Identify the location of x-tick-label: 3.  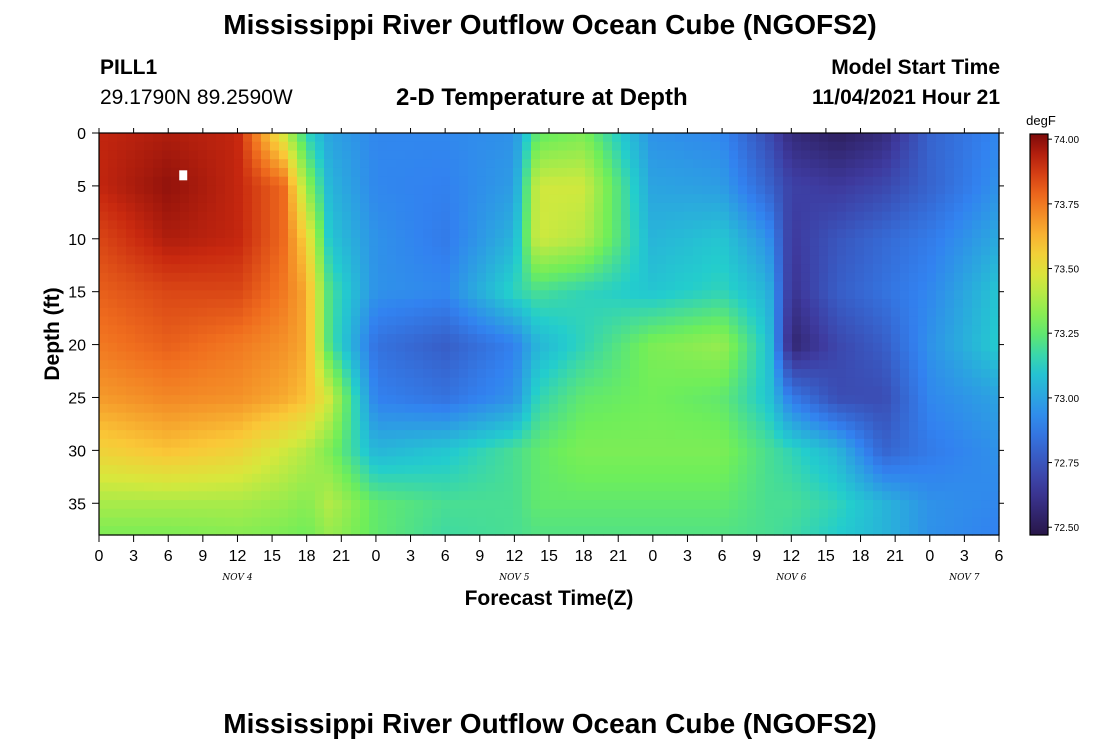
(964, 556).